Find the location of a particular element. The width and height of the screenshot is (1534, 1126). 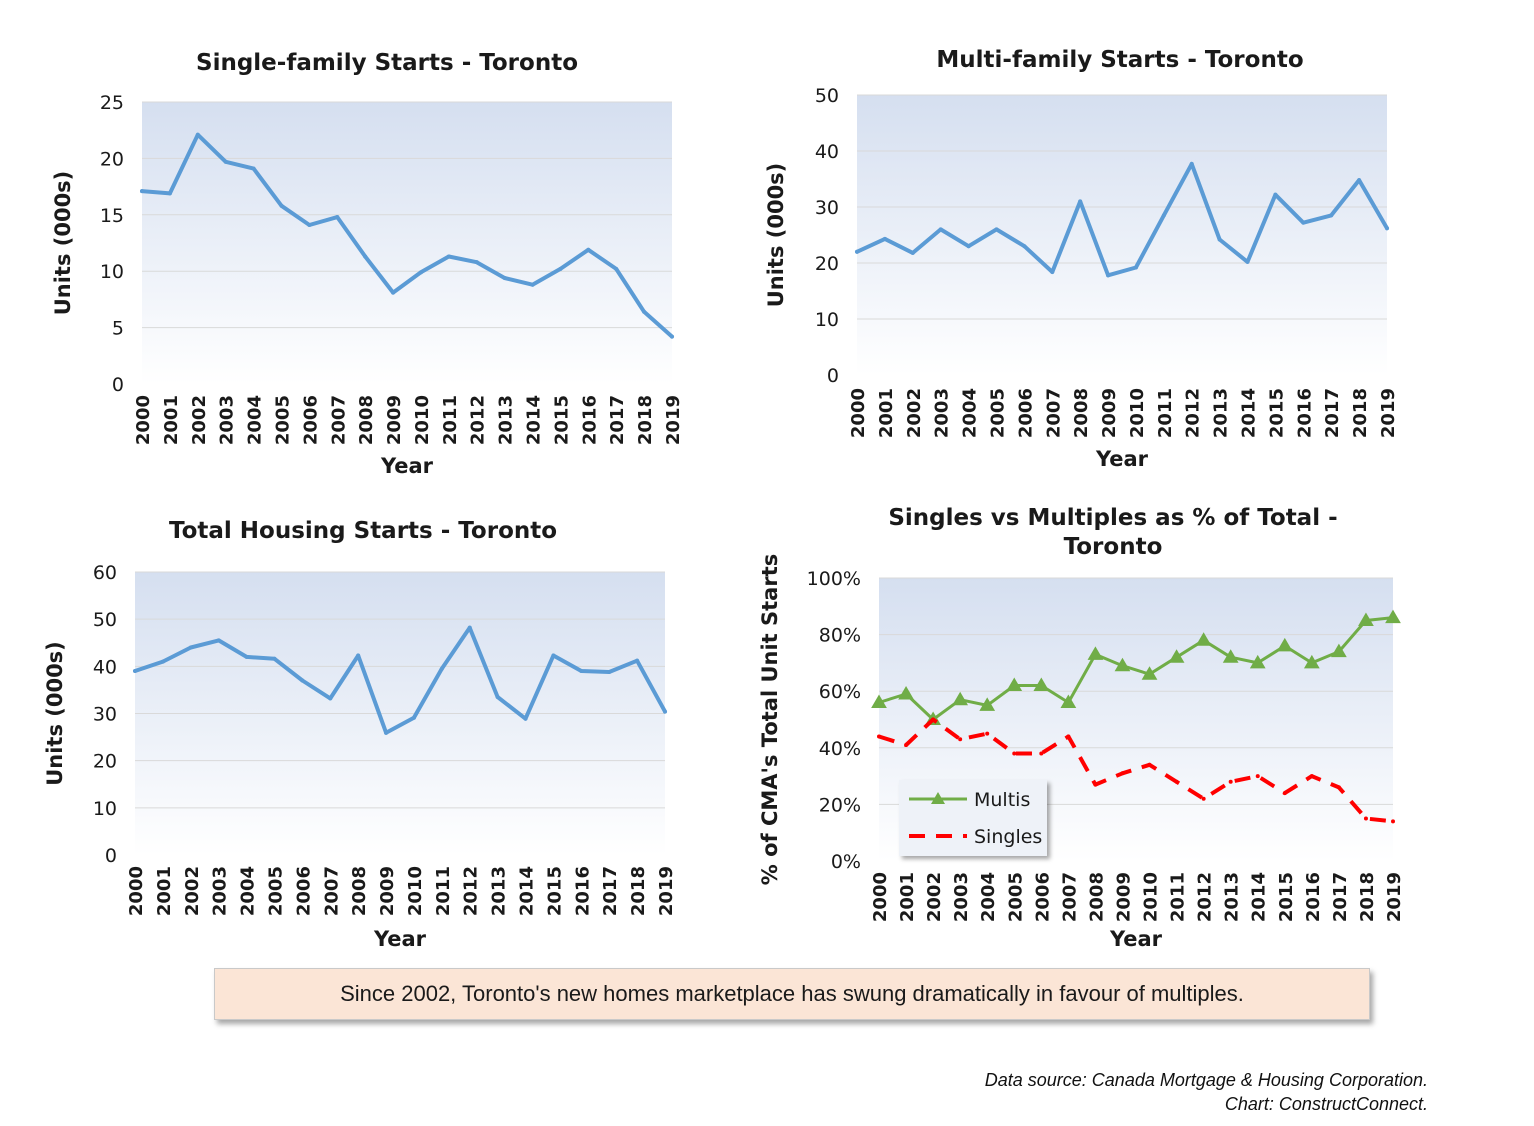

y-tick-label: 0% is located at coordinates (846, 862).